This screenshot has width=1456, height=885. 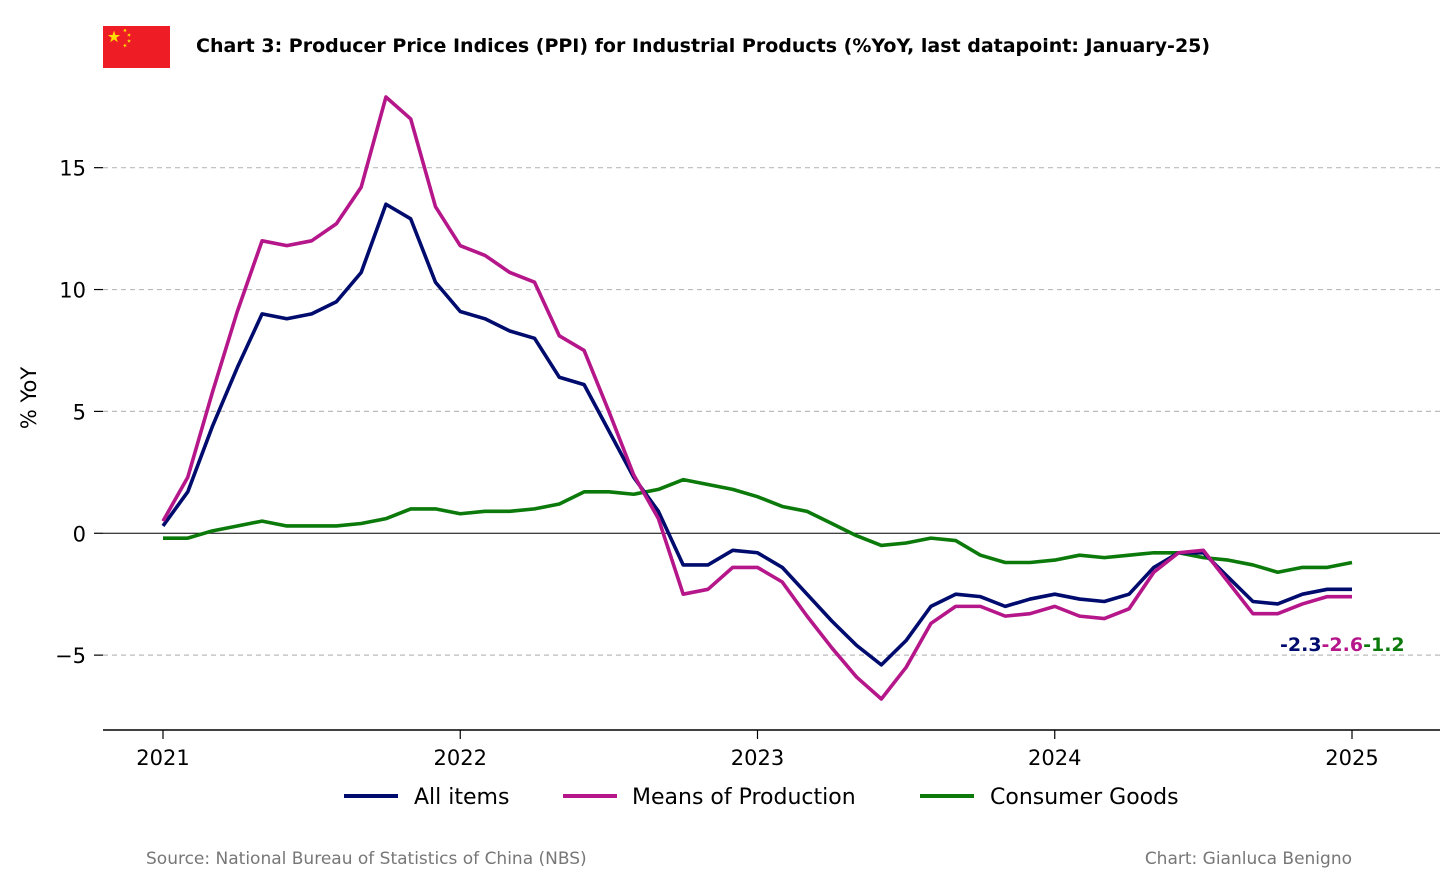 I want to click on legend-label-consumer-goods: Consumer Goods, so click(x=1084, y=797).